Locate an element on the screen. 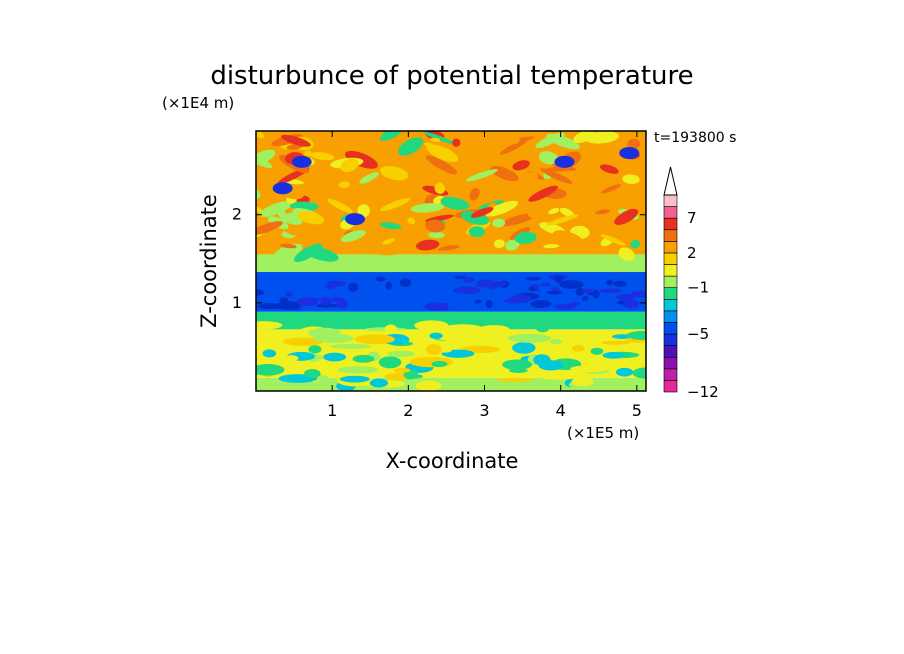  y-axis: 12 is located at coordinates (439, 258).